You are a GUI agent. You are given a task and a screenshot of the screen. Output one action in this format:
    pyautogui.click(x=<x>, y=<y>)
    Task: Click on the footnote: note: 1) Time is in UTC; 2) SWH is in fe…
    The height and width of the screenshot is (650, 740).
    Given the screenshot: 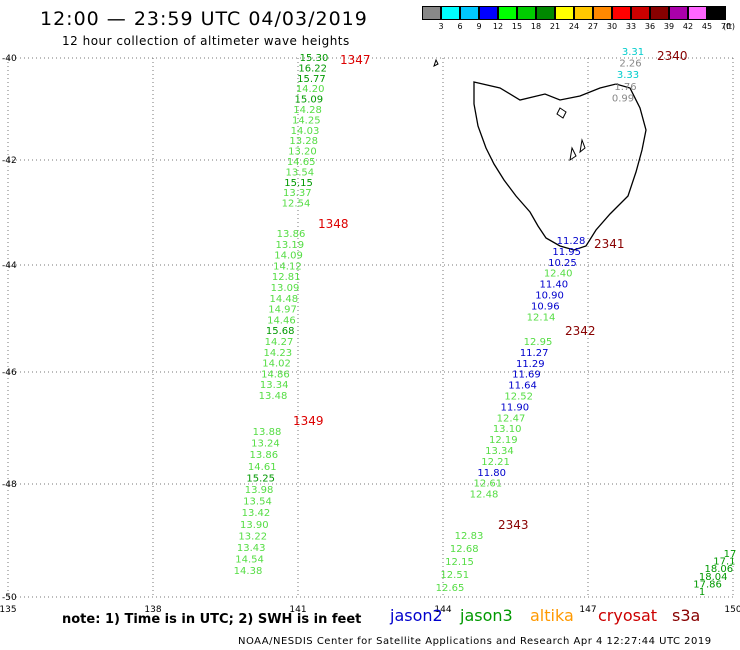 What is the action you would take?
    pyautogui.click(x=212, y=619)
    